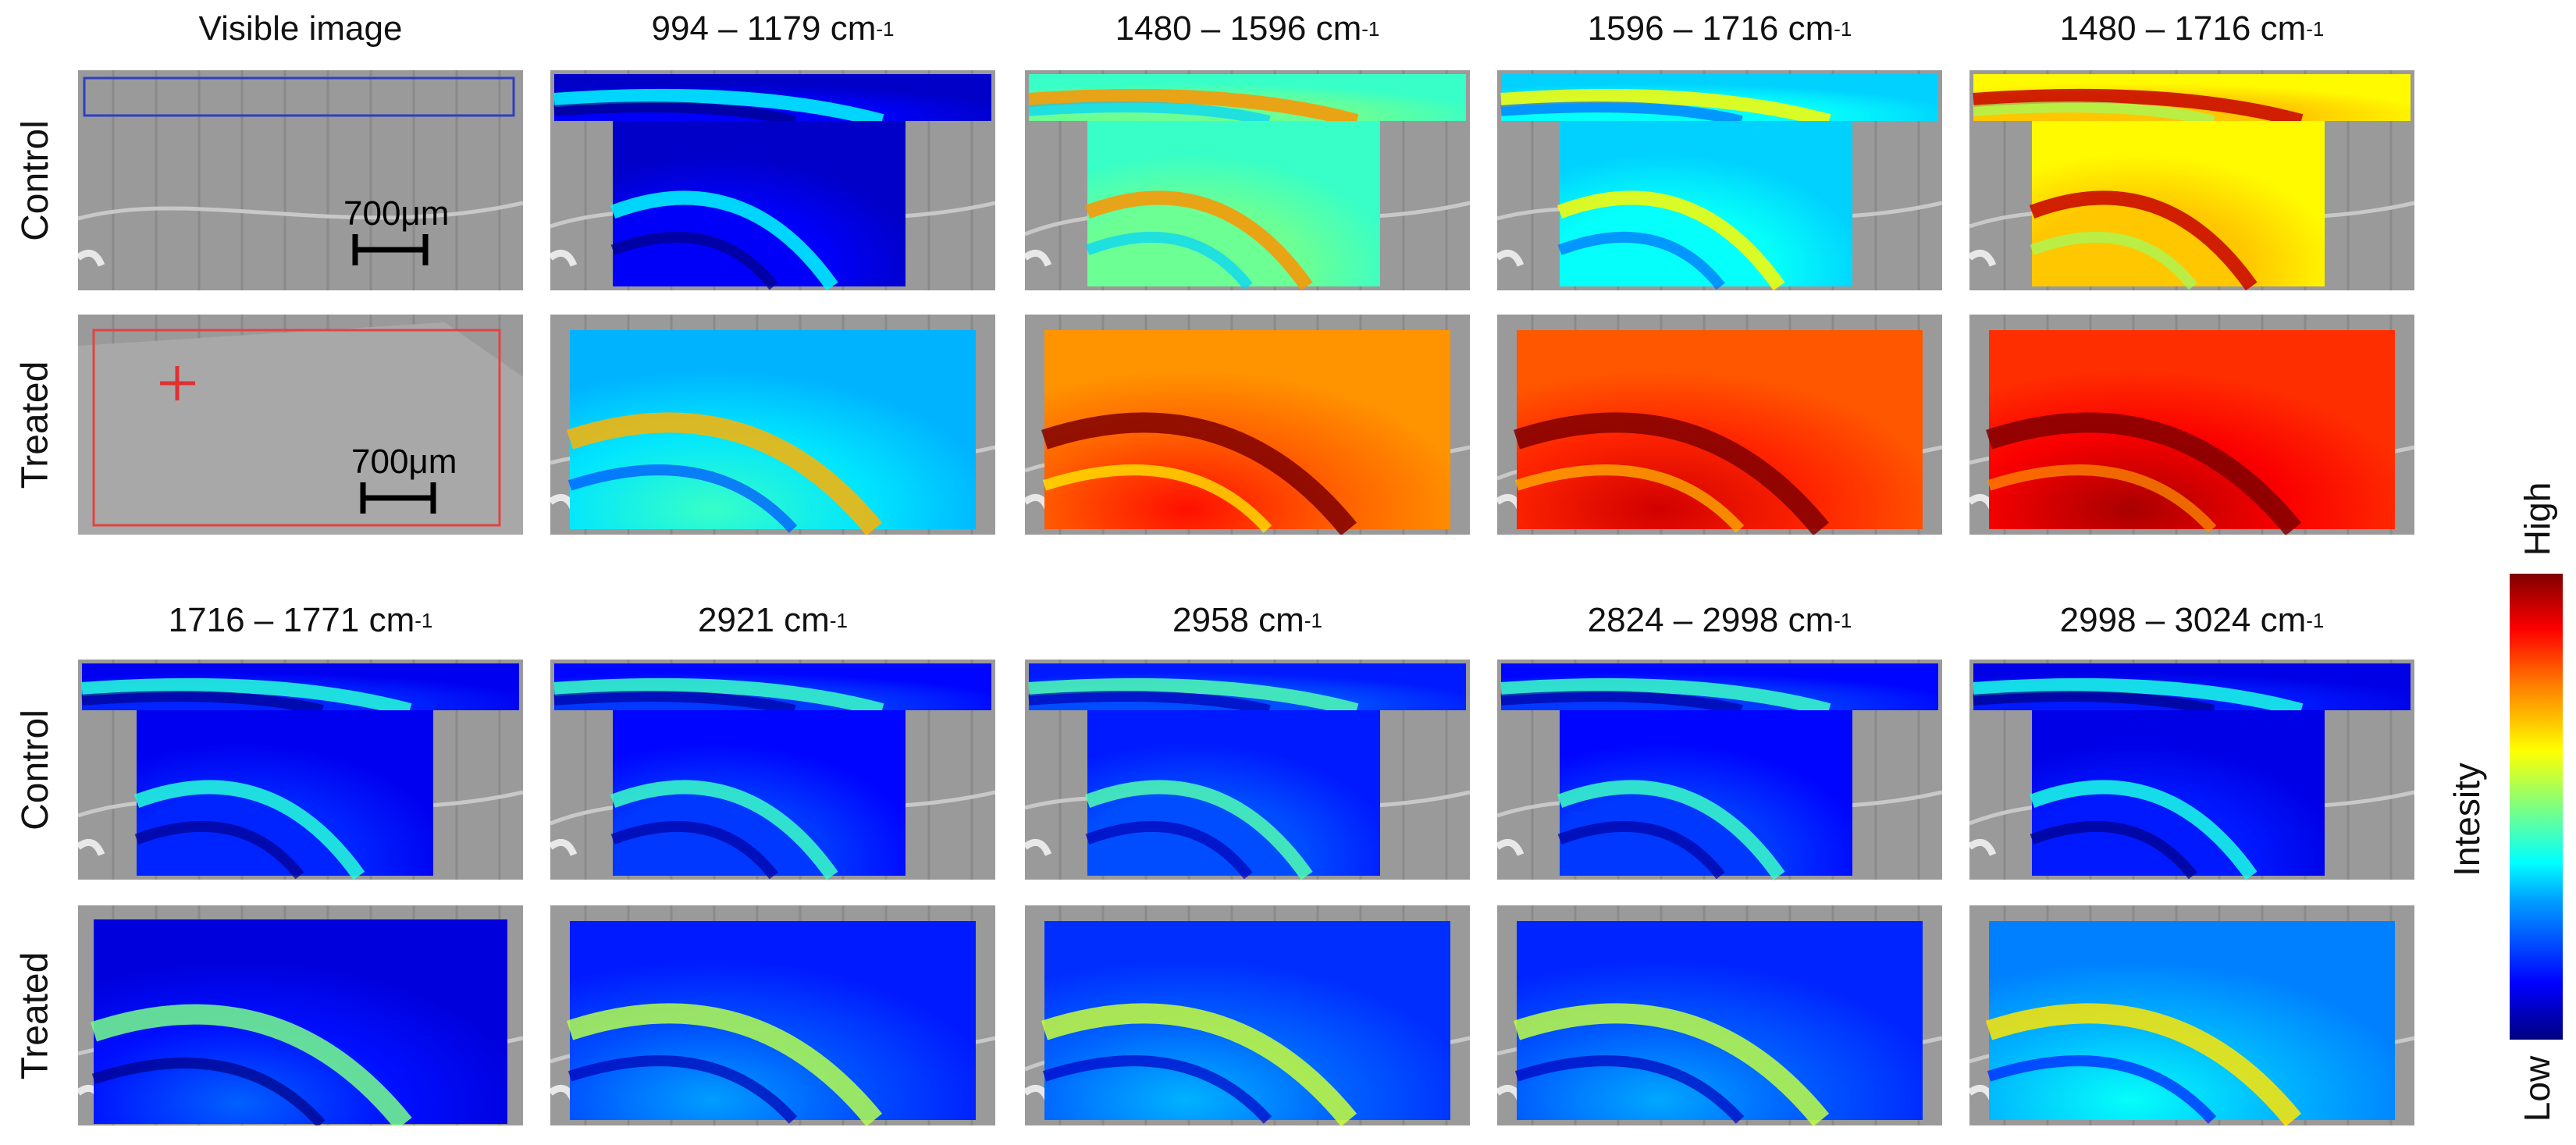 The image size is (2576, 1145). What do you see at coordinates (764, 28) in the screenshot?
I see `title-text: 994 – 1179 cm` at bounding box center [764, 28].